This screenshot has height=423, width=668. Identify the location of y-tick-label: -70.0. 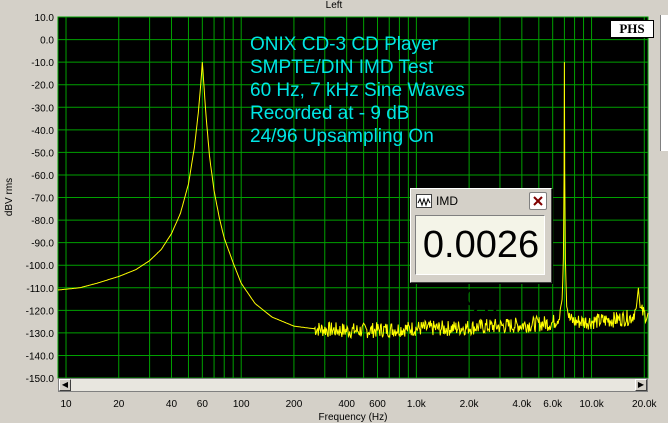
(42, 199).